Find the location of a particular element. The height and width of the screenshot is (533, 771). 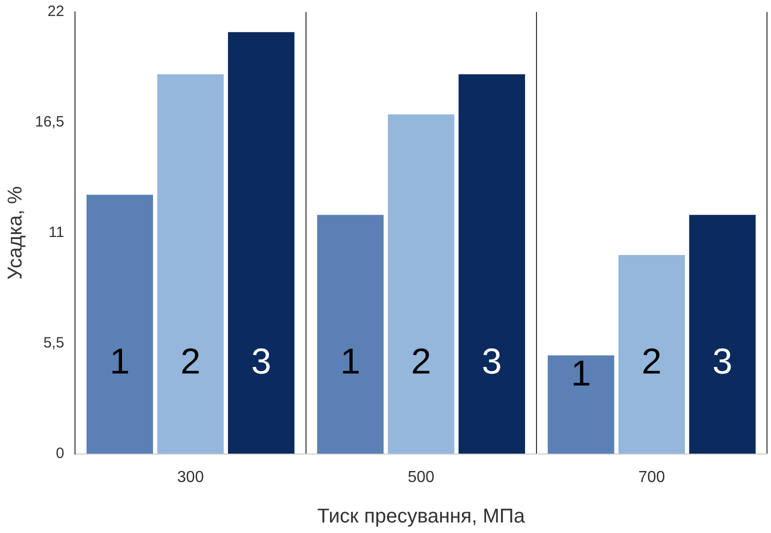

y-tick-label: 22 is located at coordinates (56, 11).